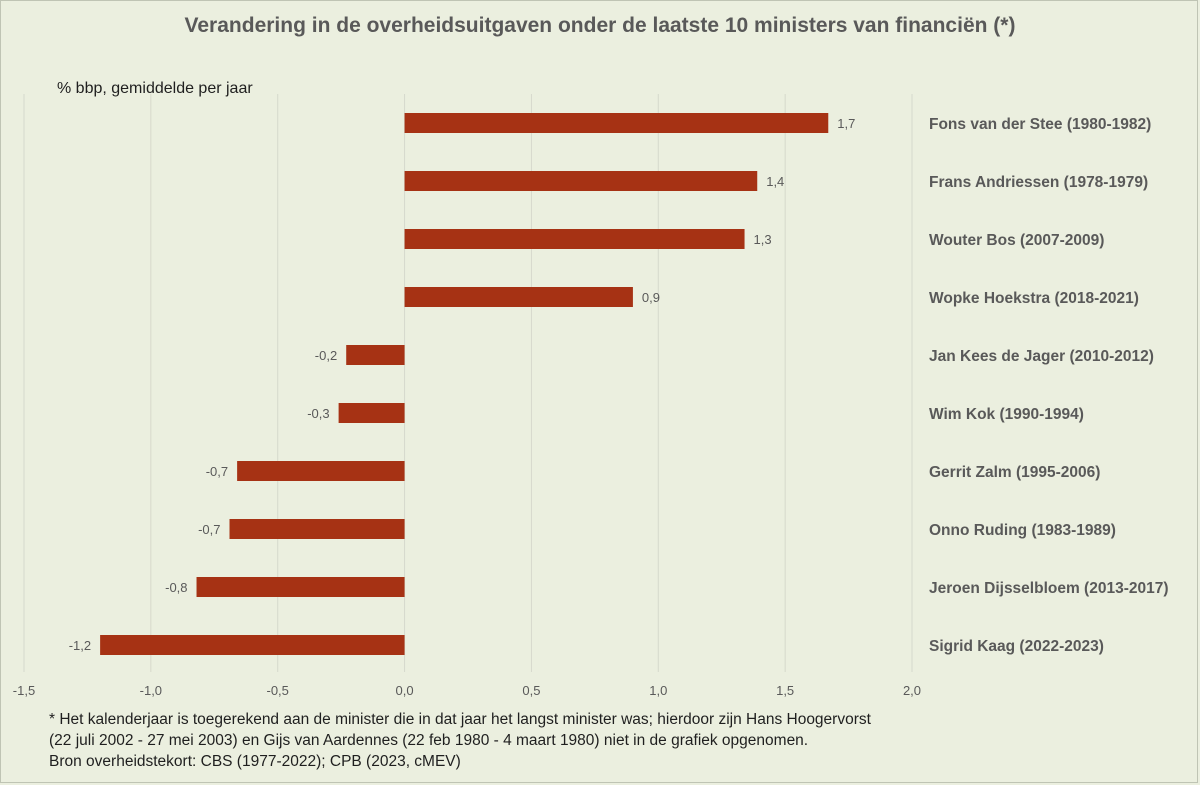 The height and width of the screenshot is (785, 1200). Describe the element at coordinates (651, 297) in the screenshot. I see `data-label: 0,9` at that location.